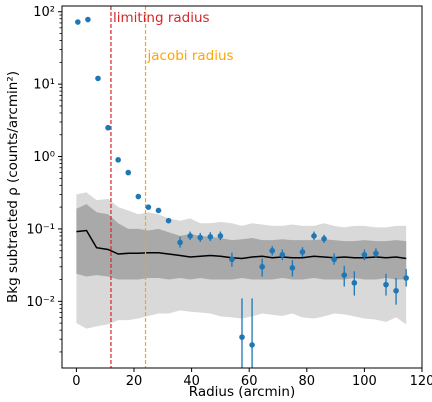 This screenshot has width=432, height=402. I want to click on y-tick-label: 10⁰, so click(44, 157).